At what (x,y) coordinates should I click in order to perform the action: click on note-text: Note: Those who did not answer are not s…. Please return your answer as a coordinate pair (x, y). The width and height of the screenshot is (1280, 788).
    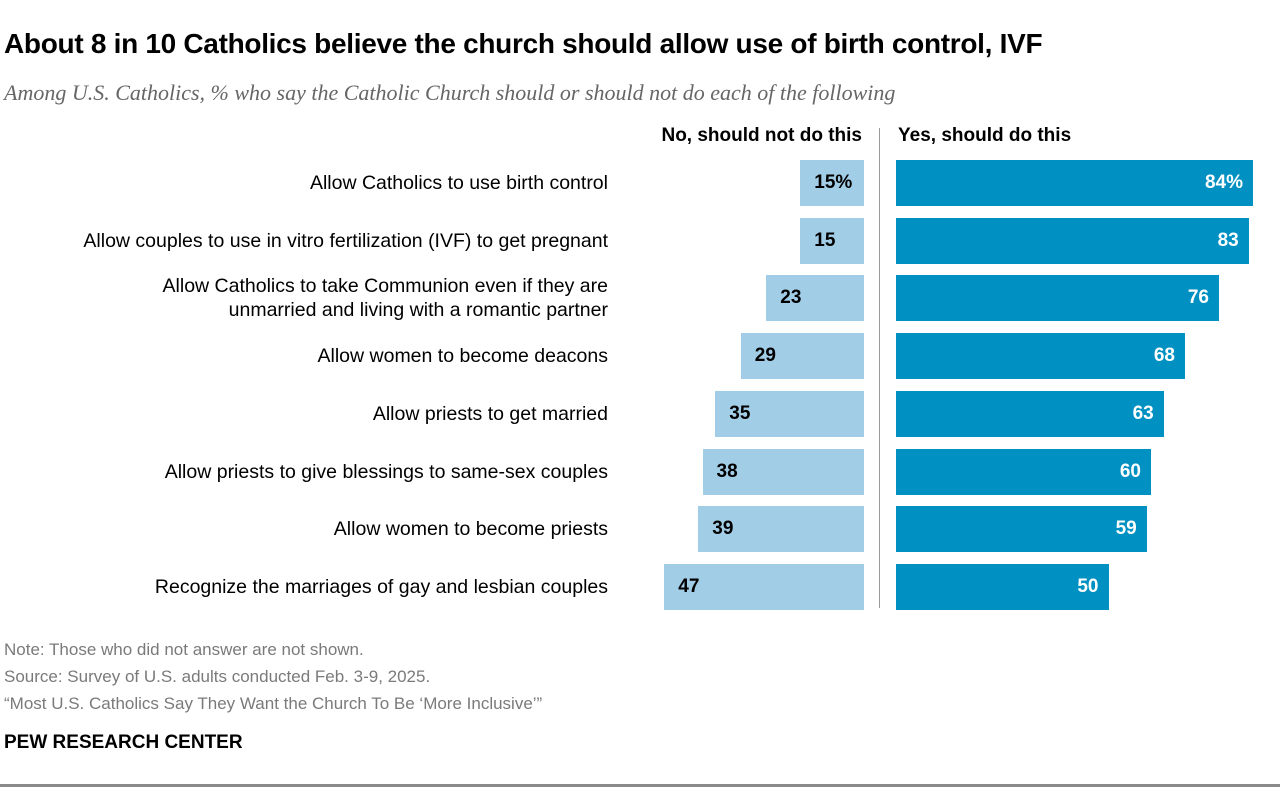
    Looking at the image, I should click on (184, 649).